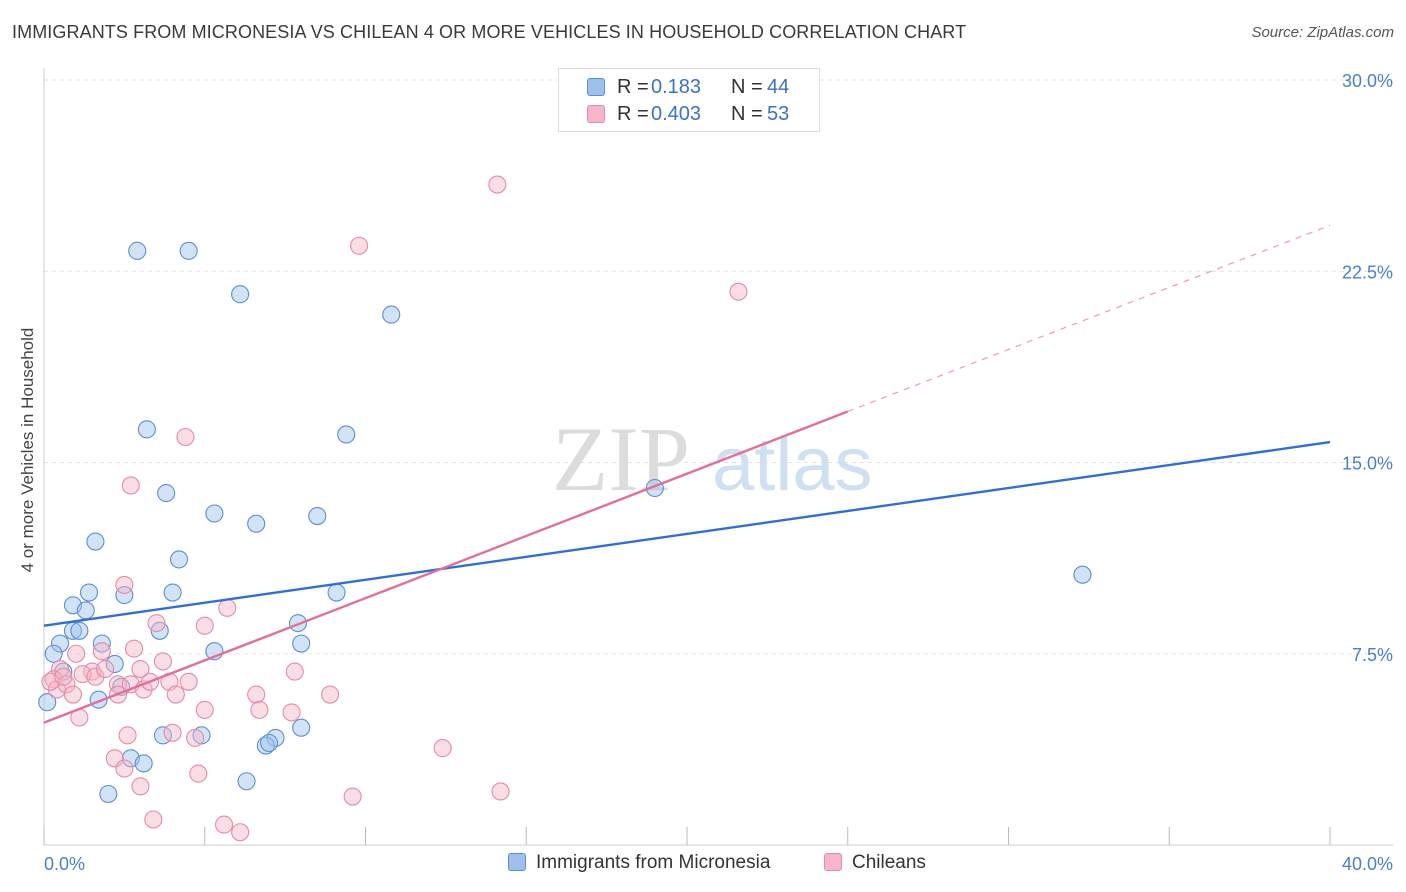 Image resolution: width=1406 pixels, height=892 pixels. Describe the element at coordinates (633, 87) in the screenshot. I see `legend-r-label: R =` at that location.